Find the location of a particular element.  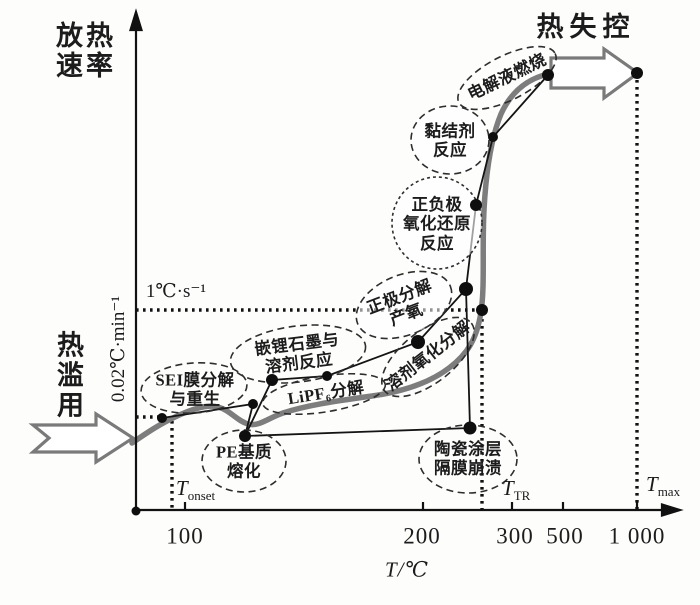

t-tr-symbol: T is located at coordinates (508, 488).